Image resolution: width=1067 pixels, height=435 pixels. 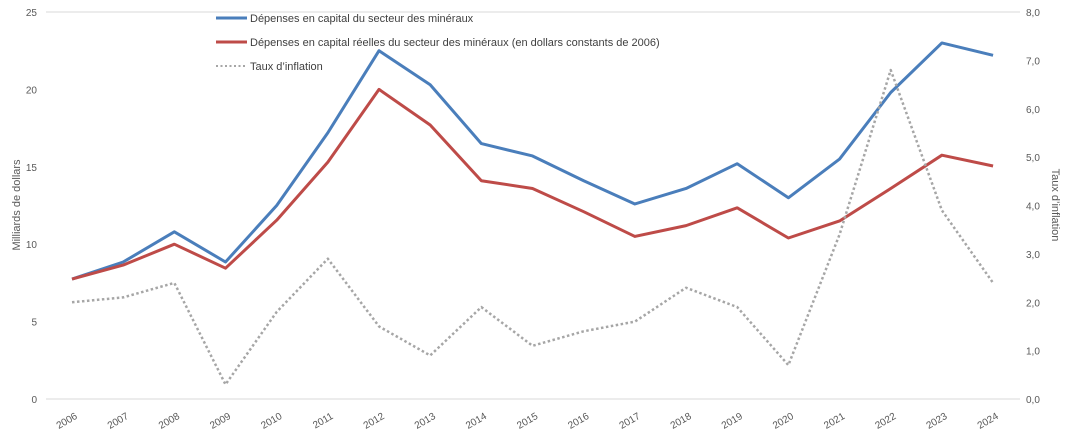 What do you see at coordinates (885, 421) in the screenshot?
I see `x-tick-label: 2022` at bounding box center [885, 421].